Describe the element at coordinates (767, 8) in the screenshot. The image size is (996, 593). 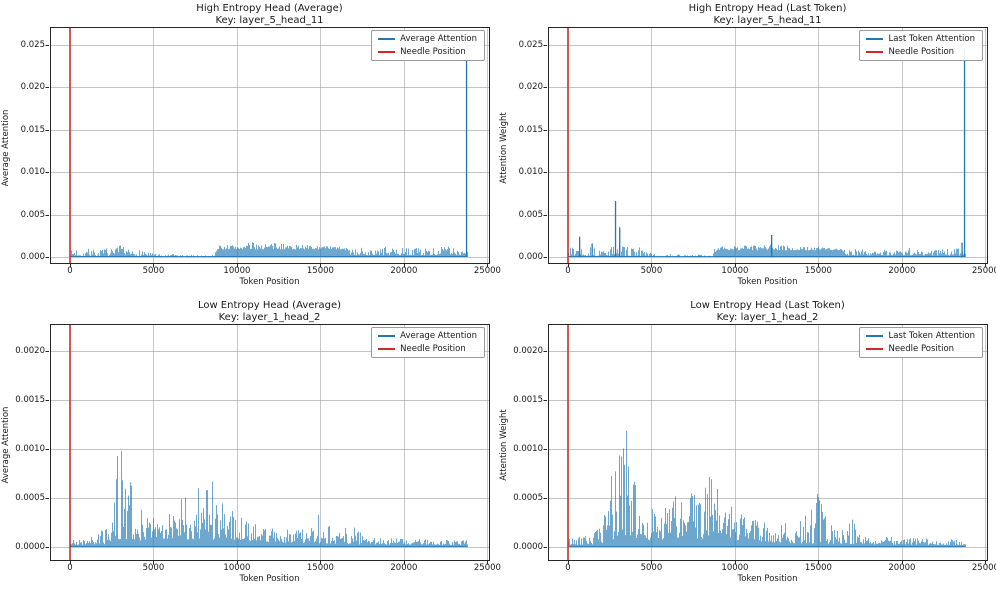
I see `chart-title: High Entropy Head (Last Token)` at that location.